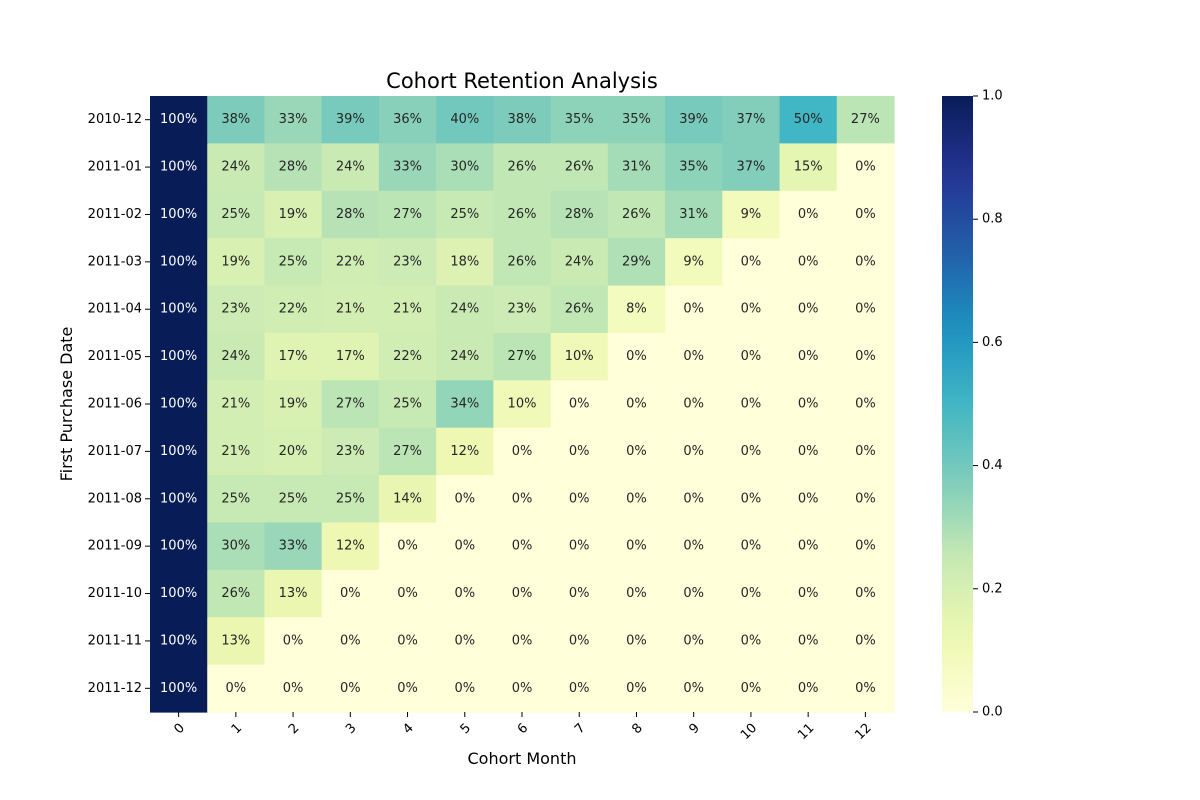 The height and width of the screenshot is (800, 1200). I want to click on y-axis-label: First Purchase Date, so click(66, 404).